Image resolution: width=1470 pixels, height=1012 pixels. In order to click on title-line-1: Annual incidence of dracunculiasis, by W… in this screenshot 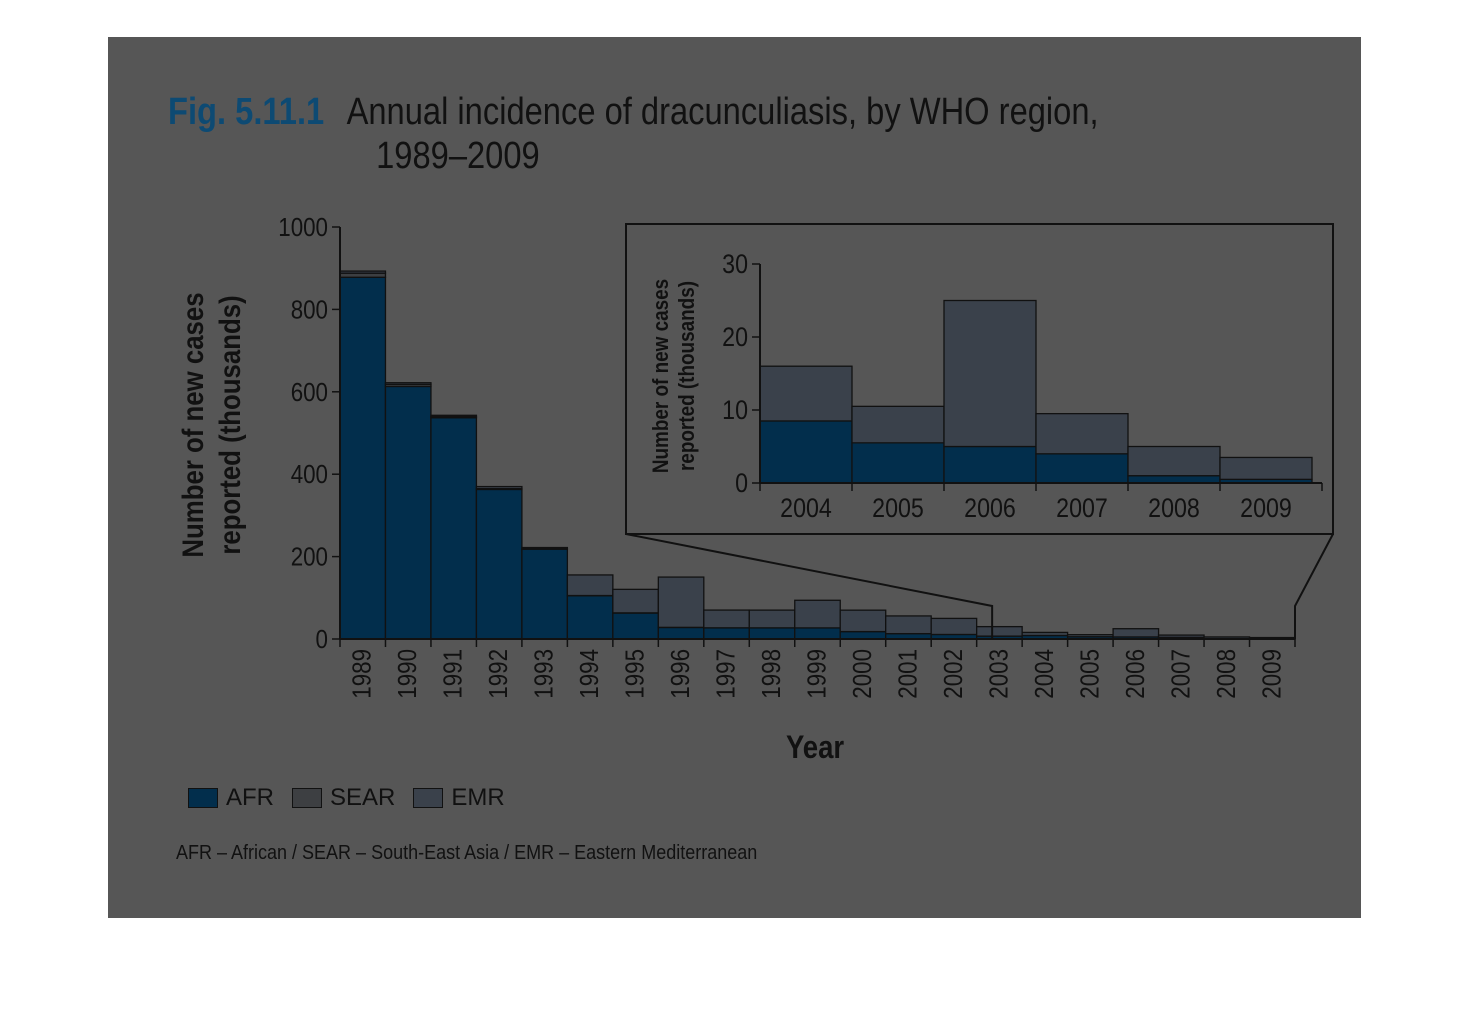, I will do `click(722, 112)`.